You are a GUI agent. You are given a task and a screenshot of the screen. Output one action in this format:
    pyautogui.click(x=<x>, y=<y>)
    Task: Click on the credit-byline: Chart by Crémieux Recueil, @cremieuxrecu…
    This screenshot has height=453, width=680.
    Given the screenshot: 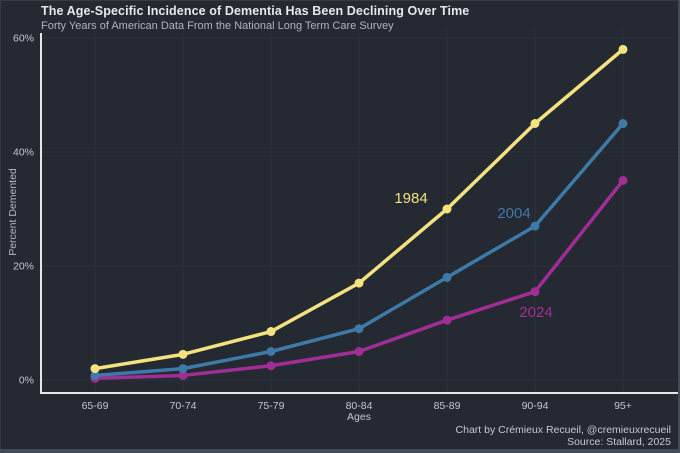 What is the action you would take?
    pyautogui.click(x=563, y=430)
    